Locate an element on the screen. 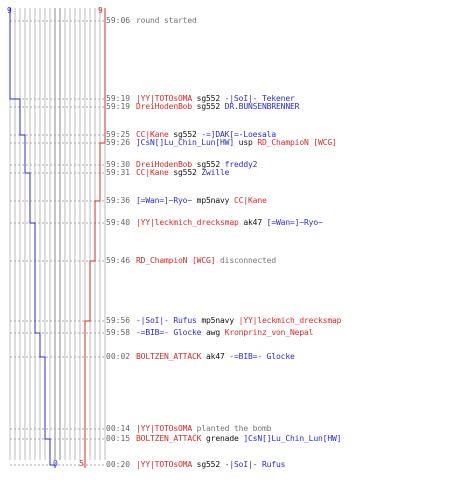 The image size is (450, 500). team-a-alive-line is located at coordinates (32, 238).